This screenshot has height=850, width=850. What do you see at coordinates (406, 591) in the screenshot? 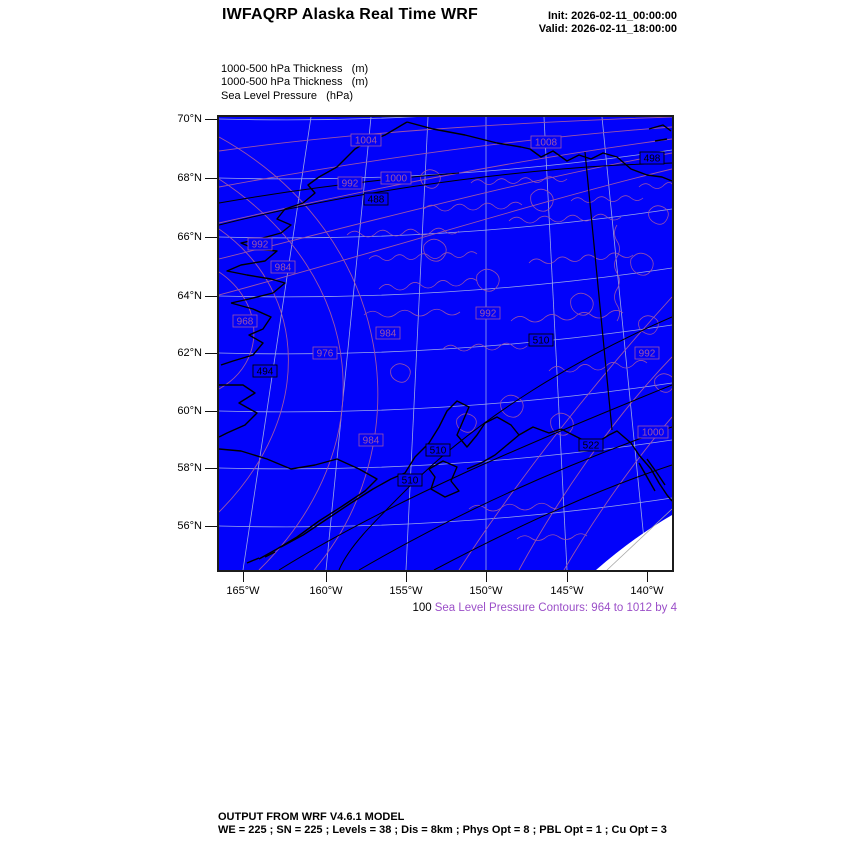
I see `x-tick-label: 155°W` at bounding box center [406, 591].